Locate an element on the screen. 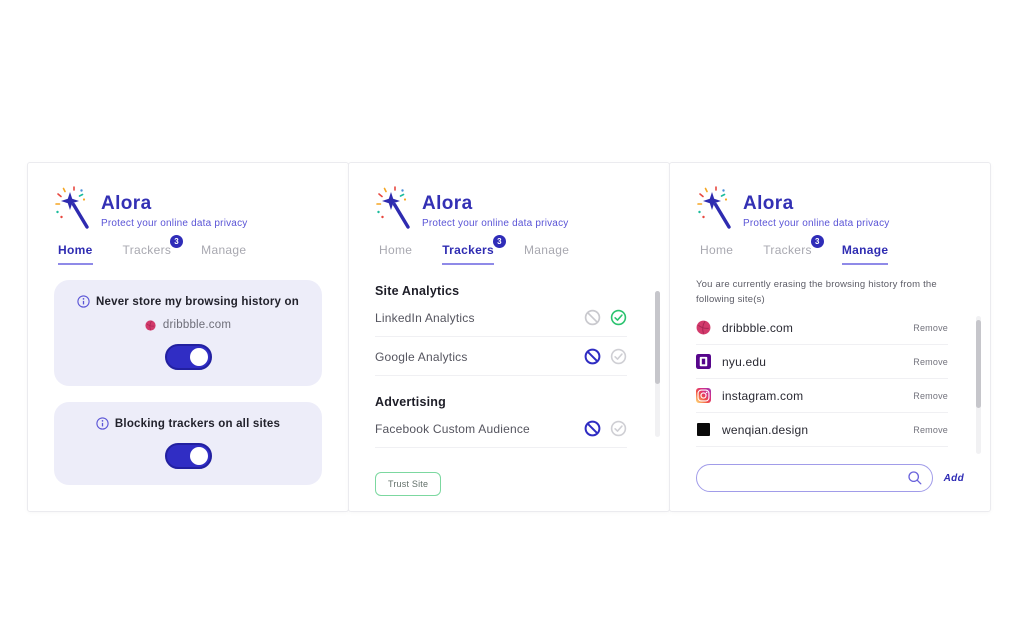  history-toggle is located at coordinates (188, 357).